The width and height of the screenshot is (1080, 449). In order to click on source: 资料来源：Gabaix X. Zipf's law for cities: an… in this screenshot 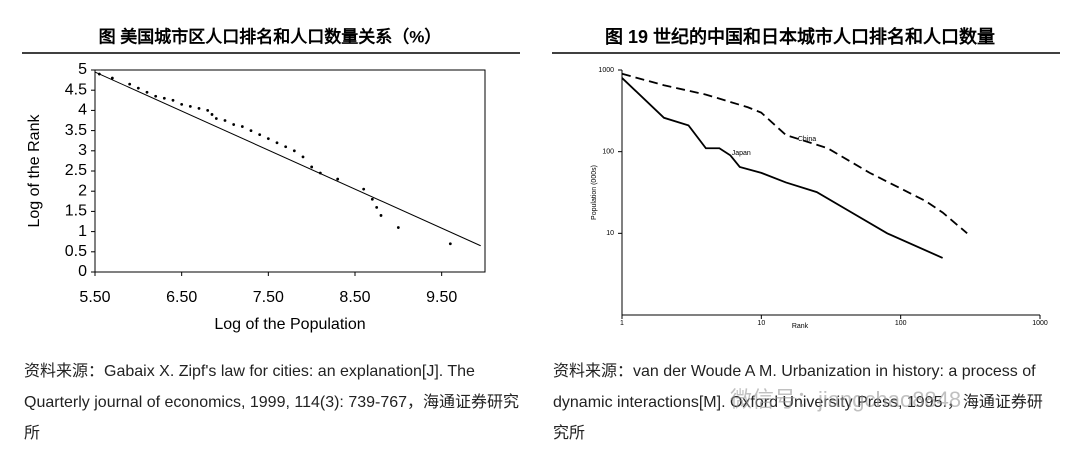, I will do `click(272, 402)`.